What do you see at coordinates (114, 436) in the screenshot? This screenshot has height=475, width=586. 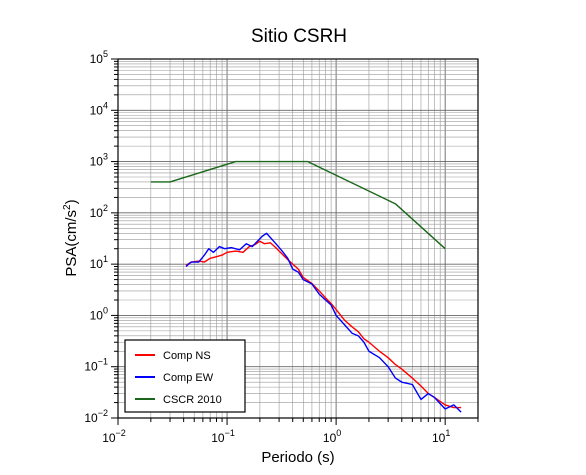 I see `x-tick-label: 10⁻²` at bounding box center [114, 436].